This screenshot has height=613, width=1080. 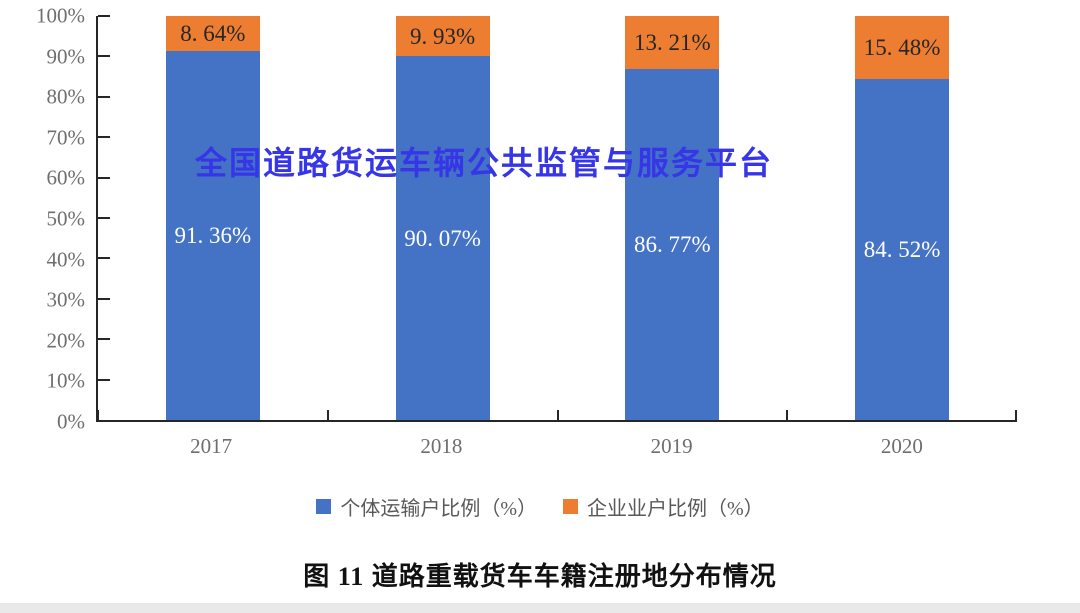 I want to click on y-tick-label: 90%, so click(x=66, y=56).